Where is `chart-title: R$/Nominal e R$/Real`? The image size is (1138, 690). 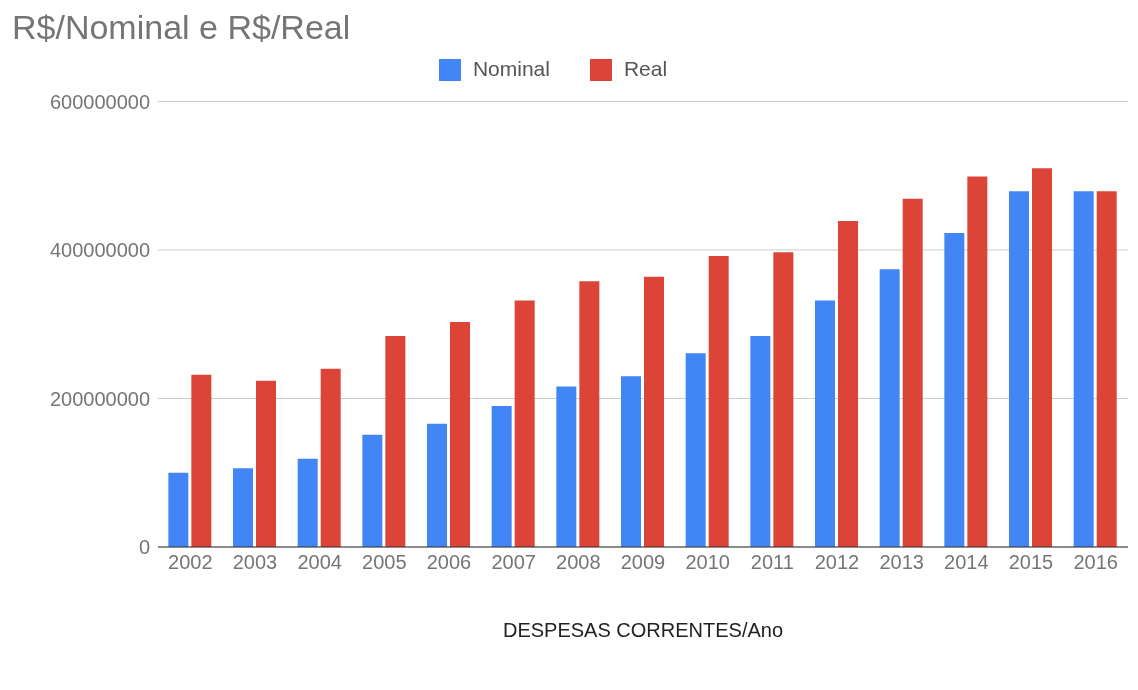
chart-title: R$/Nominal e R$/Real is located at coordinates (182, 27).